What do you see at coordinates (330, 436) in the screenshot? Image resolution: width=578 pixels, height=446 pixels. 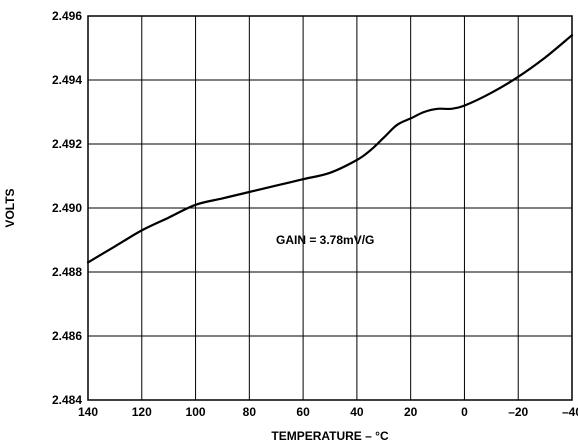 I see `x-axis-title: TEMPERATURE – °C` at bounding box center [330, 436].